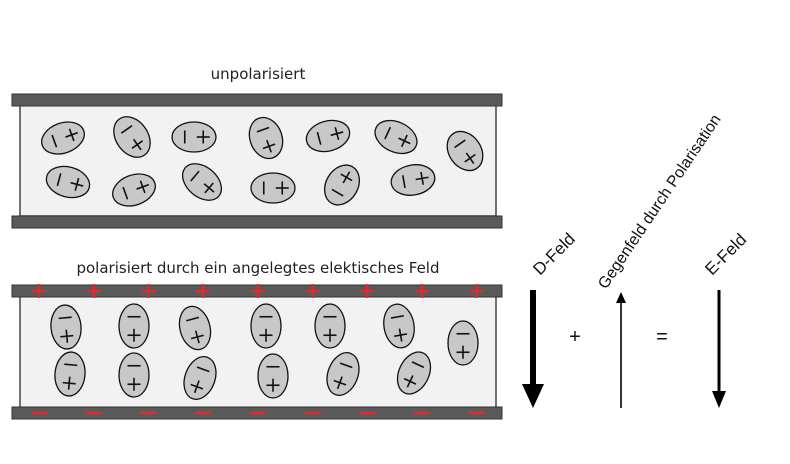 The width and height of the screenshot is (790, 464). Describe the element at coordinates (554, 254) in the screenshot. I see `d-field-label: D-Feld` at that location.